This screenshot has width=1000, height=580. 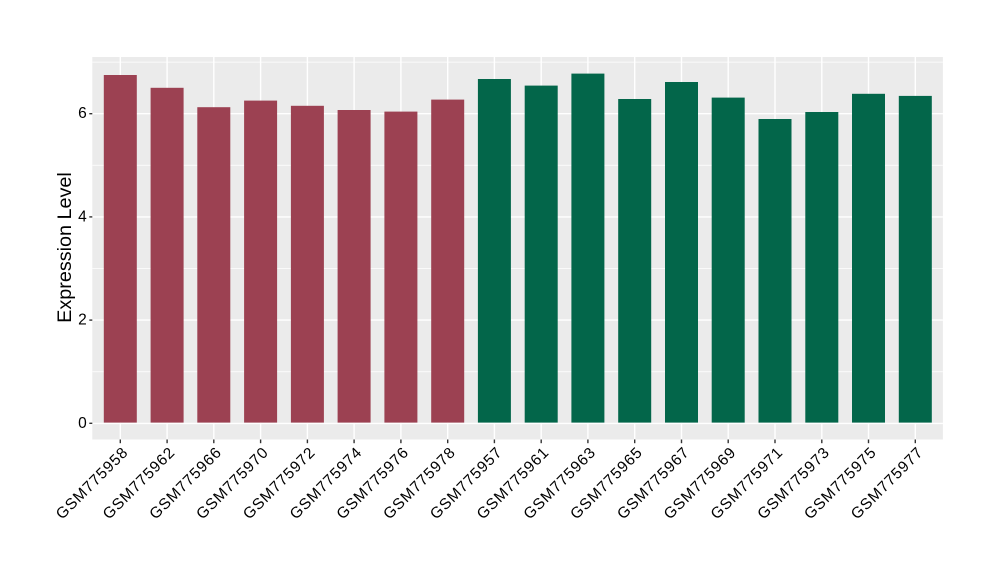 I want to click on svg-text: 6, so click(x=82, y=113).